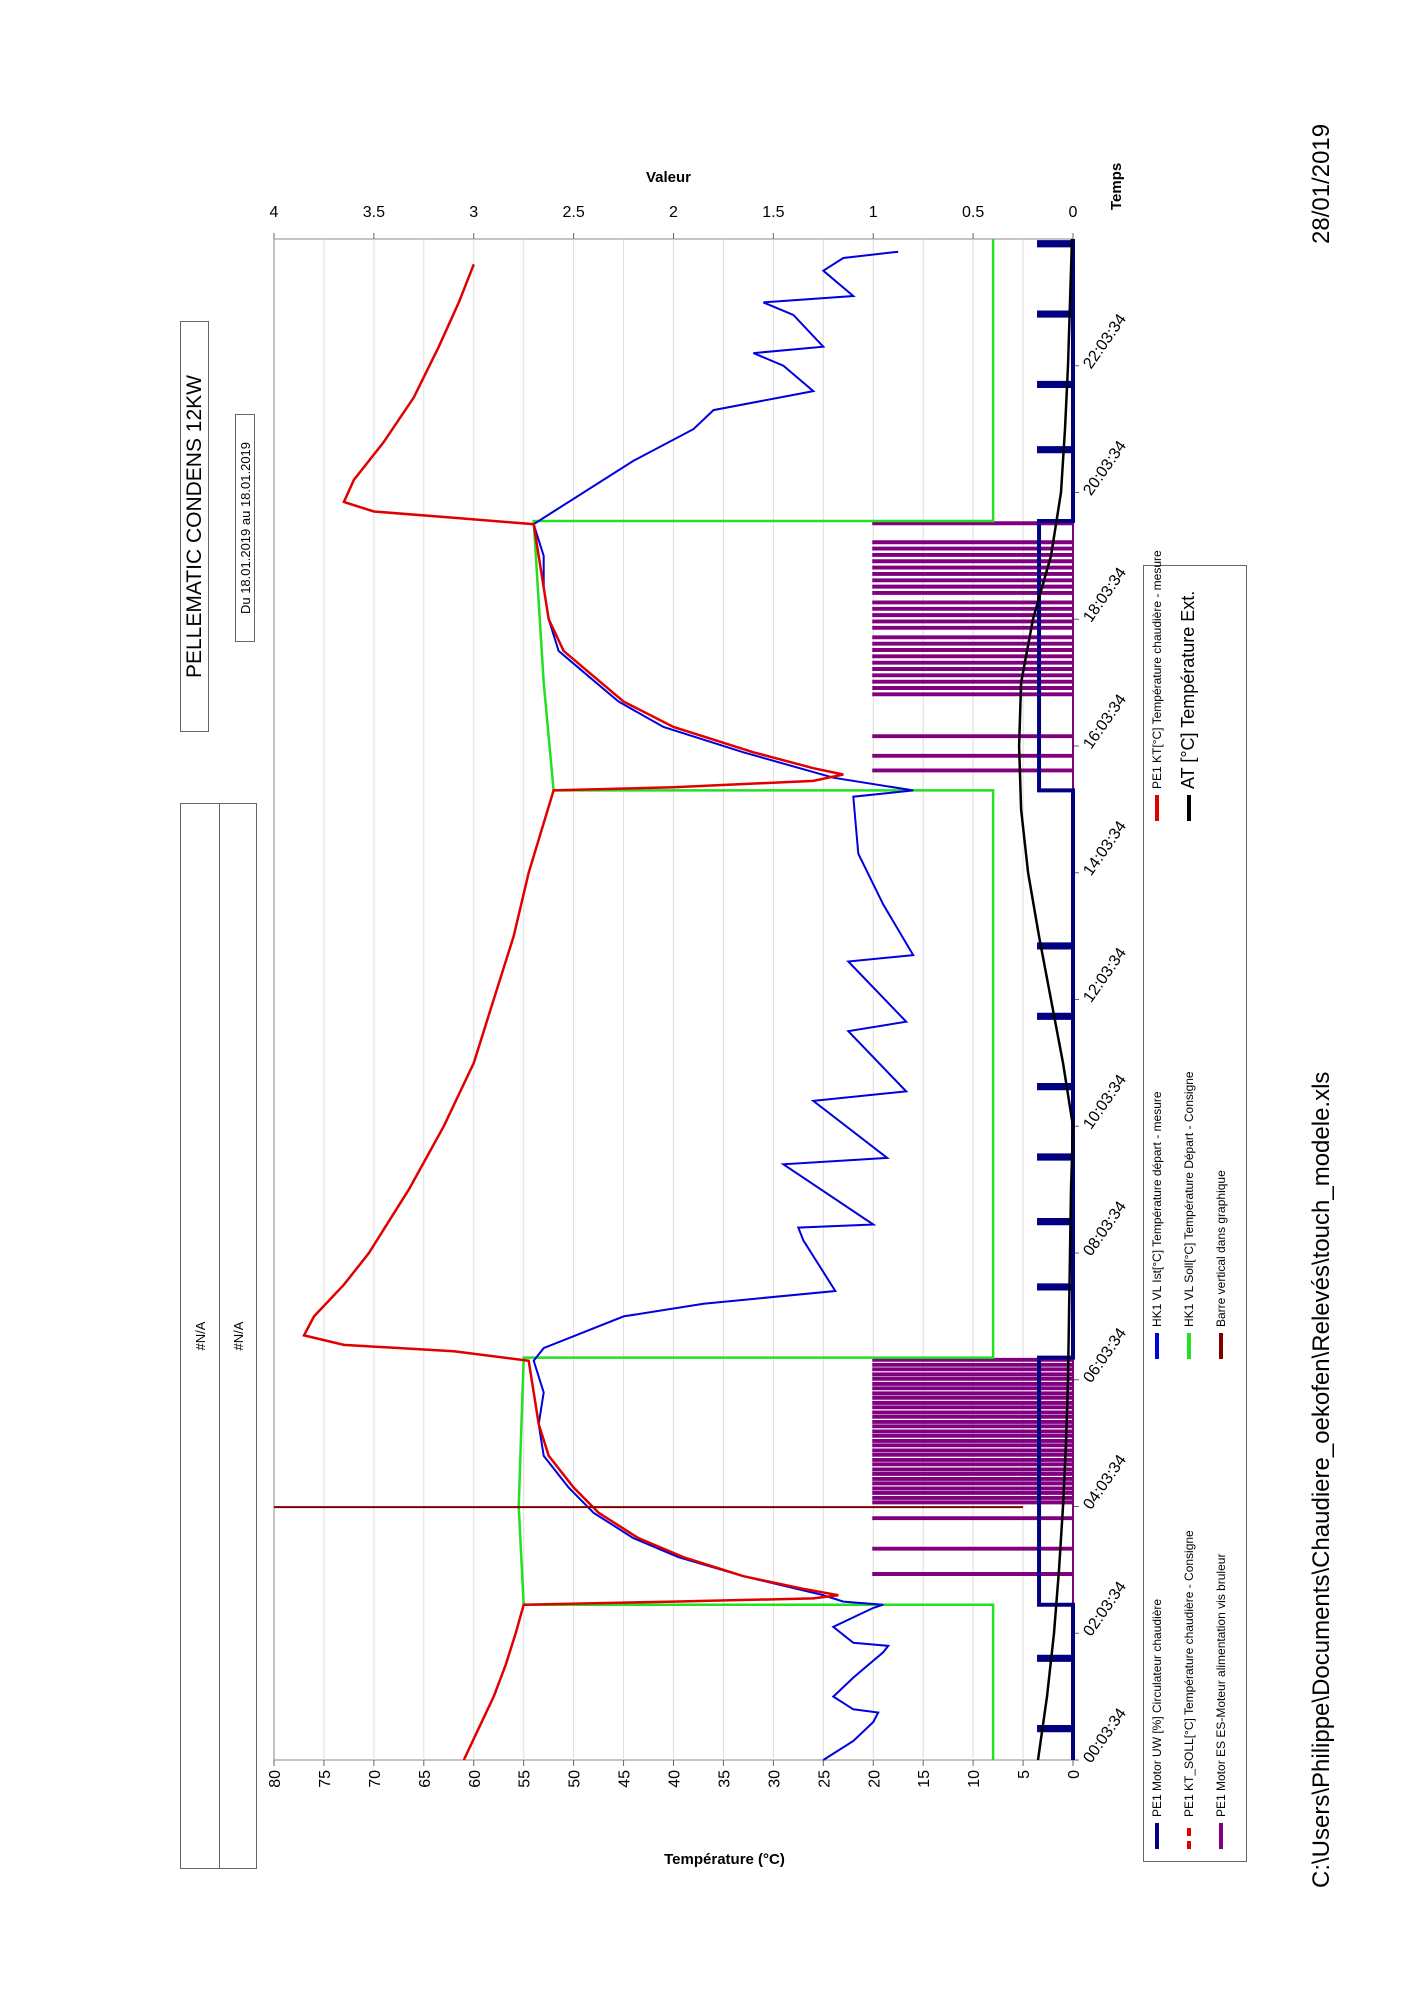 The height and width of the screenshot is (2000, 1413). Describe the element at coordinates (1073, 212) in the screenshot. I see `y2-tick-label: 0` at that location.